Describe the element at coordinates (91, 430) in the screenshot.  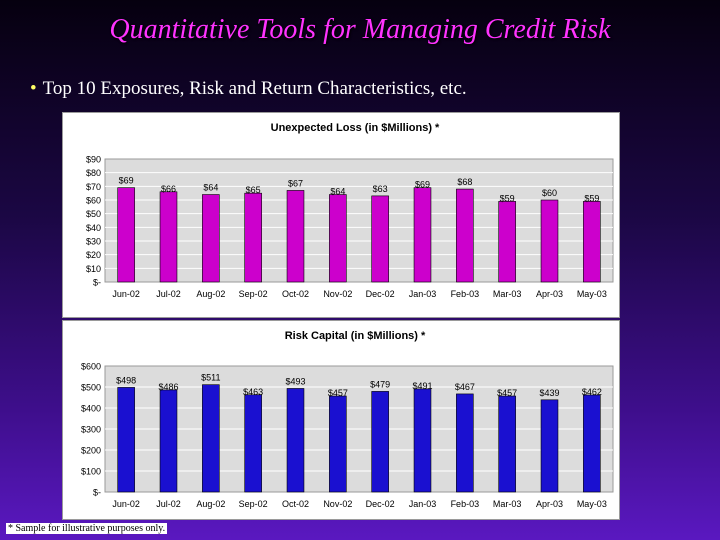
I see `y-tick-label: $300` at that location.